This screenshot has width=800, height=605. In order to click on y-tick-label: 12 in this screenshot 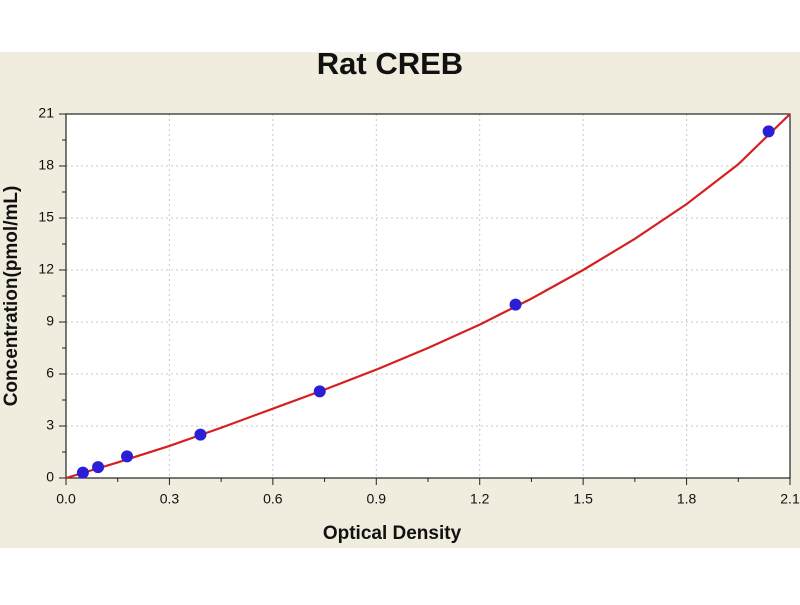, I will do `click(46, 269)`.